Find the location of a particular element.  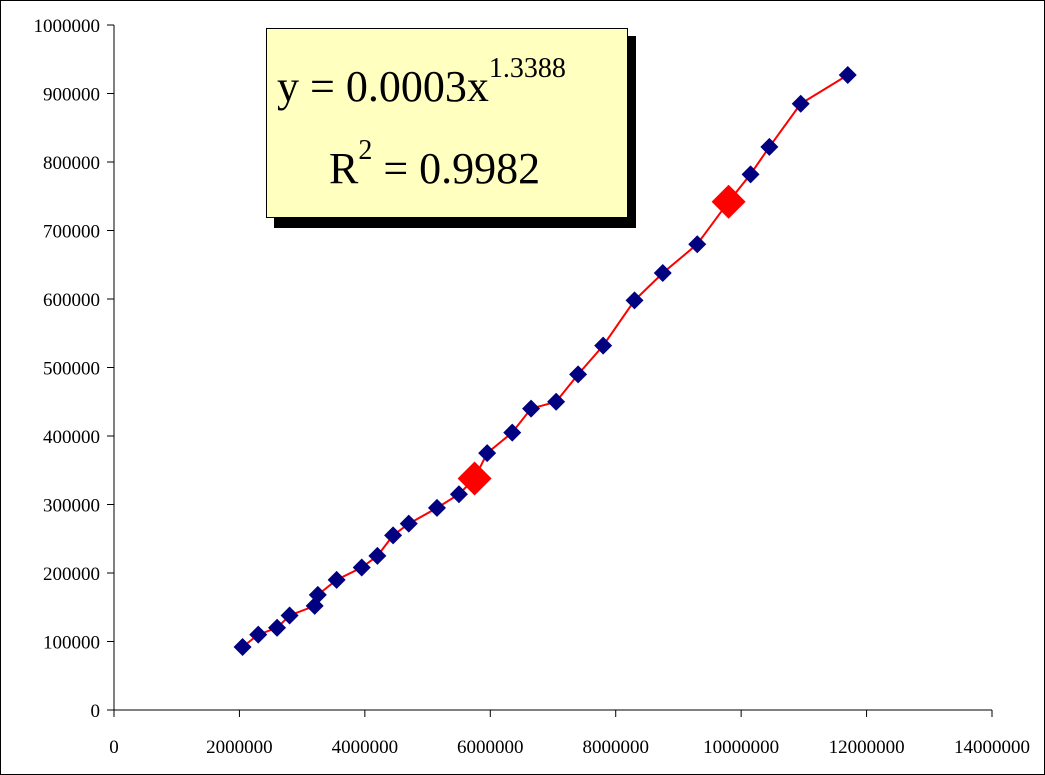

equation-text: y = 0.0003x is located at coordinates (383, 86).